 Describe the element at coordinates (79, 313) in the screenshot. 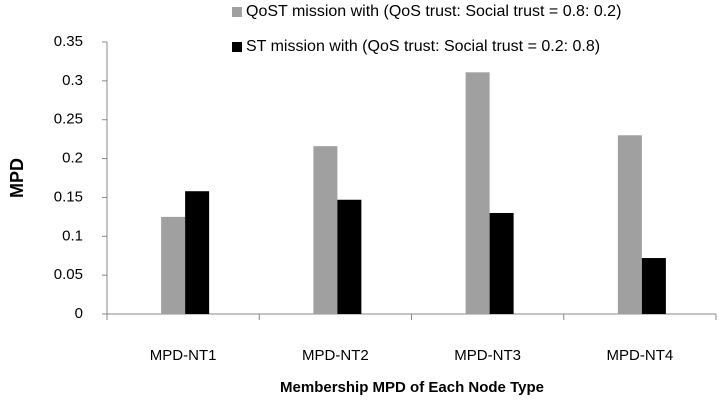

I see `y-tick-label: 0` at that location.